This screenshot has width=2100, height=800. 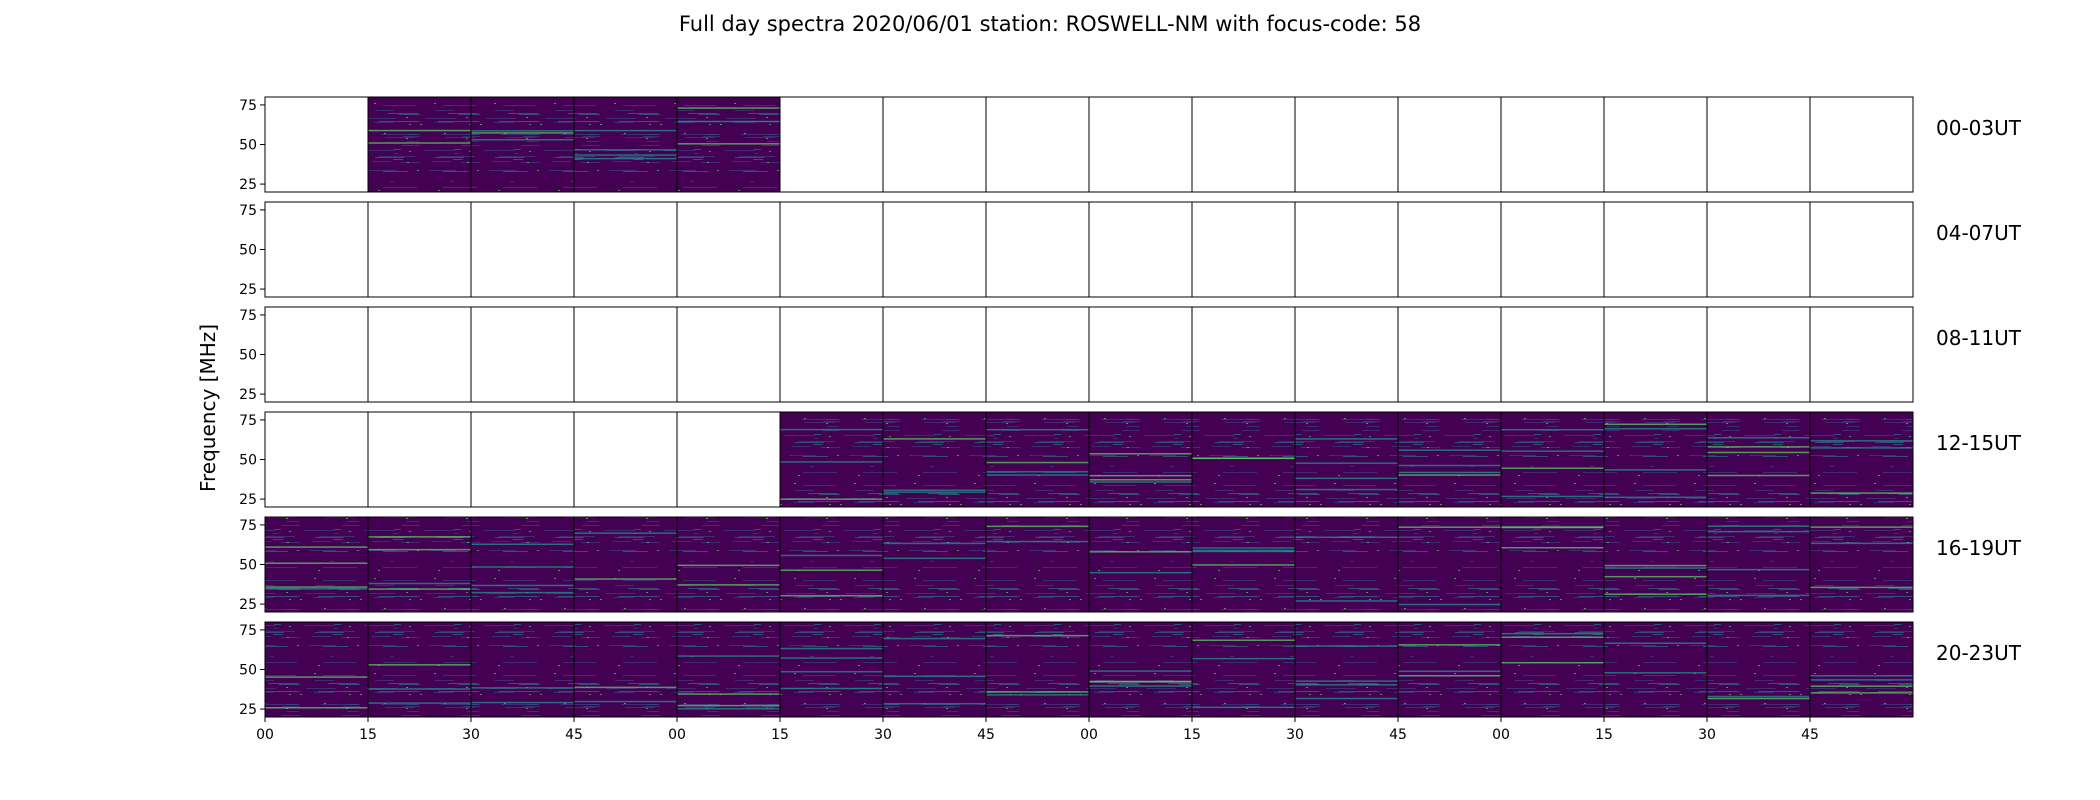 What do you see at coordinates (1130, 354) in the screenshot?
I see `chart-row: 25 50 75 08-11UT` at bounding box center [1130, 354].